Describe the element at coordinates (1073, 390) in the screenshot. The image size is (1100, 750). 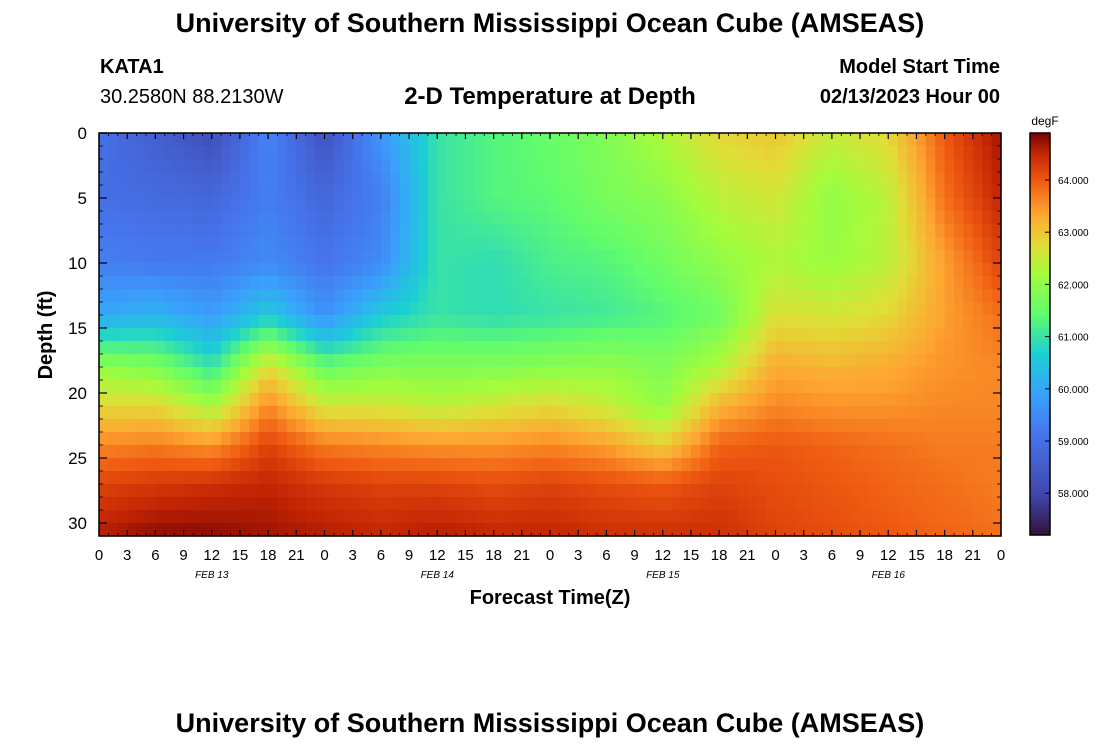
I see `colorbar-tick-label: 60.000` at that location.